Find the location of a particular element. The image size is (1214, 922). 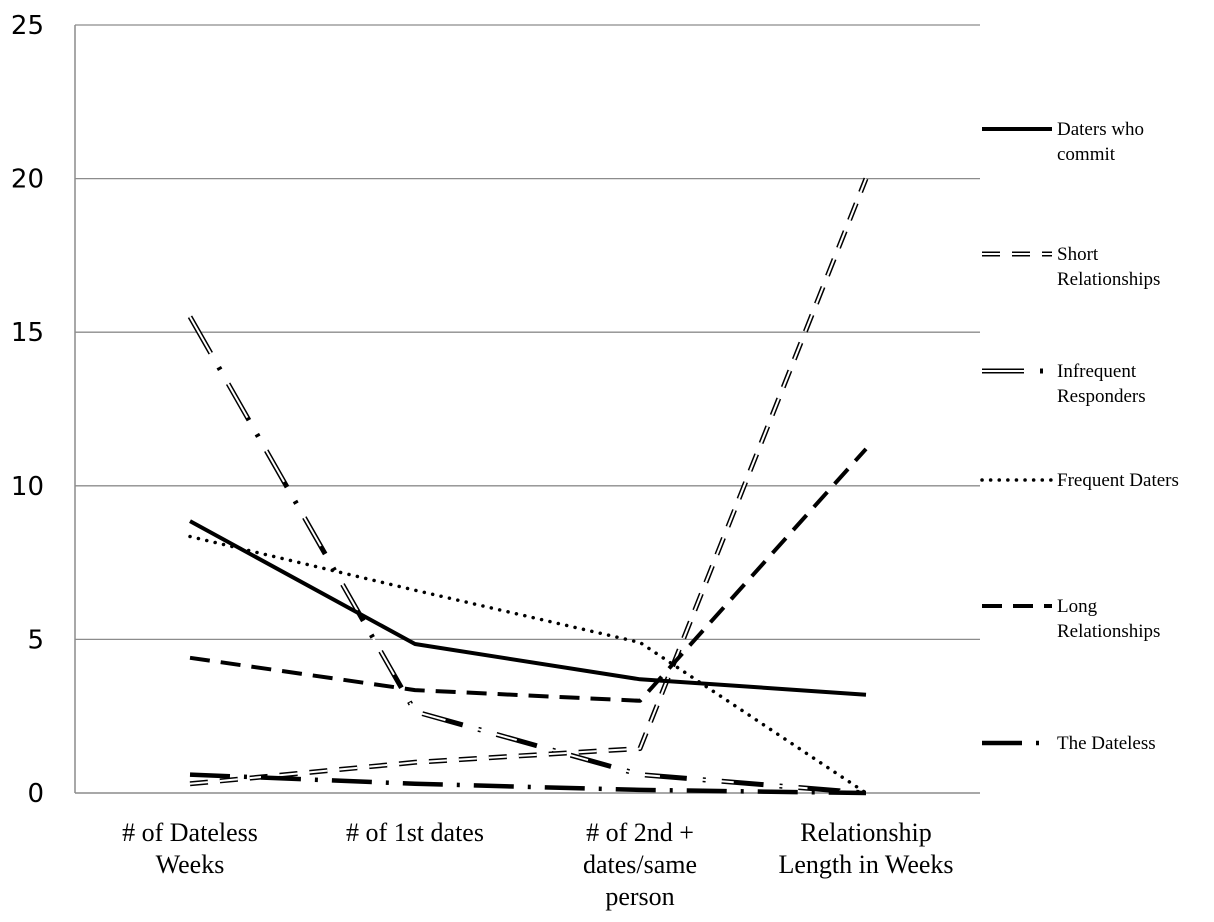

x-tick-label-line: Length in Weeks is located at coordinates (865, 864).